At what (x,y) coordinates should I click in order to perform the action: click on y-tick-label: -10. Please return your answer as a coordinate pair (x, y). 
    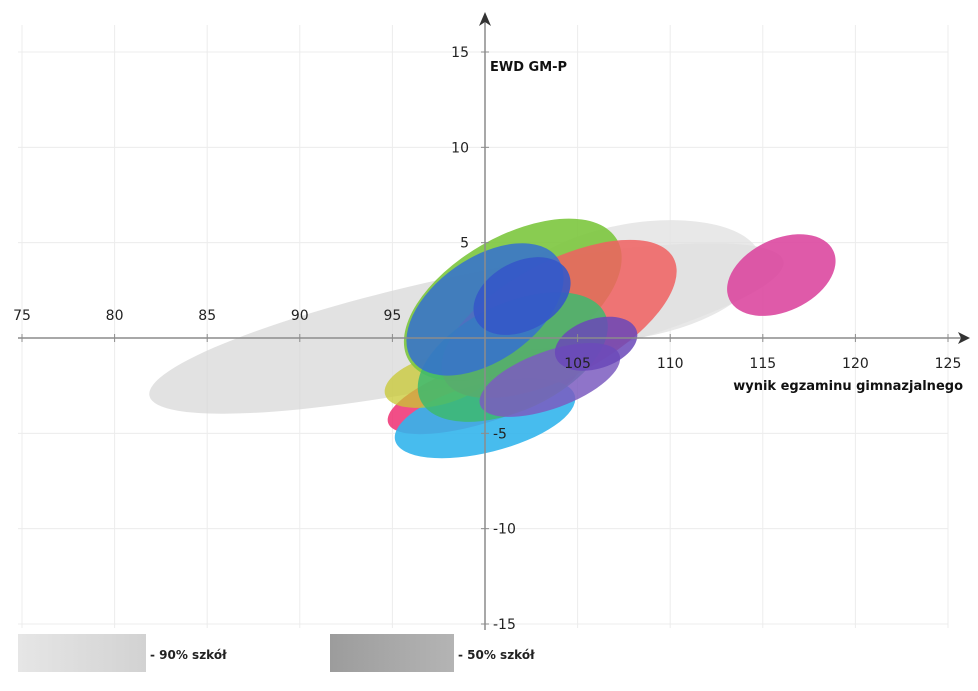
    Looking at the image, I should click on (504, 530).